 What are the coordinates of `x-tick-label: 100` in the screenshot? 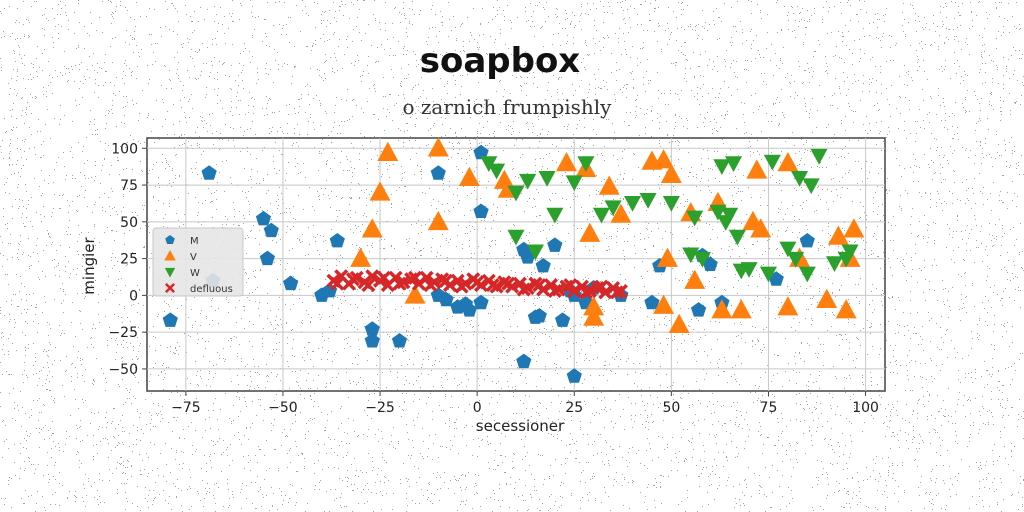 It's located at (865, 408).